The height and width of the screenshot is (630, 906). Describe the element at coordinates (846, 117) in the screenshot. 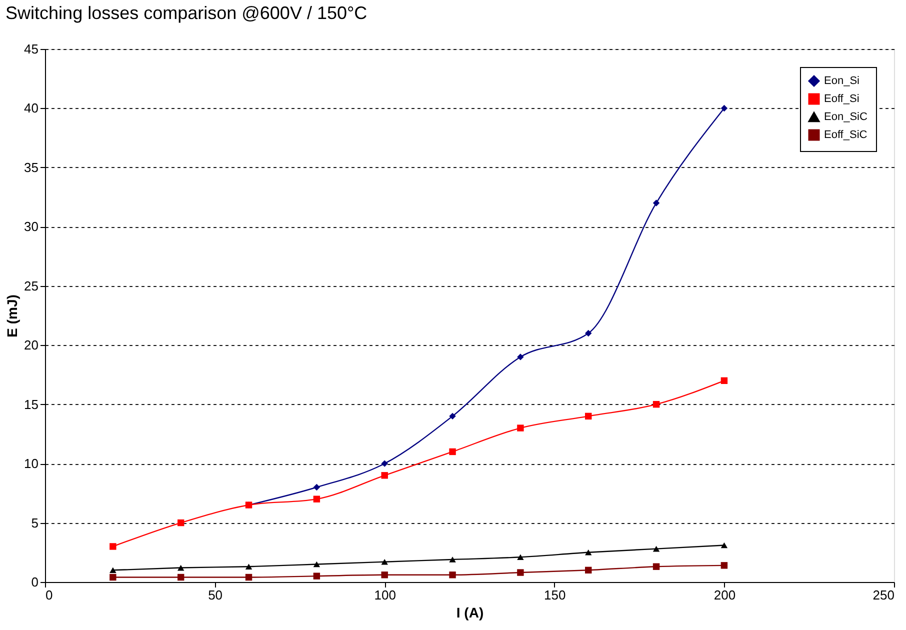

I see `legend-label: Eon_SiC` at that location.